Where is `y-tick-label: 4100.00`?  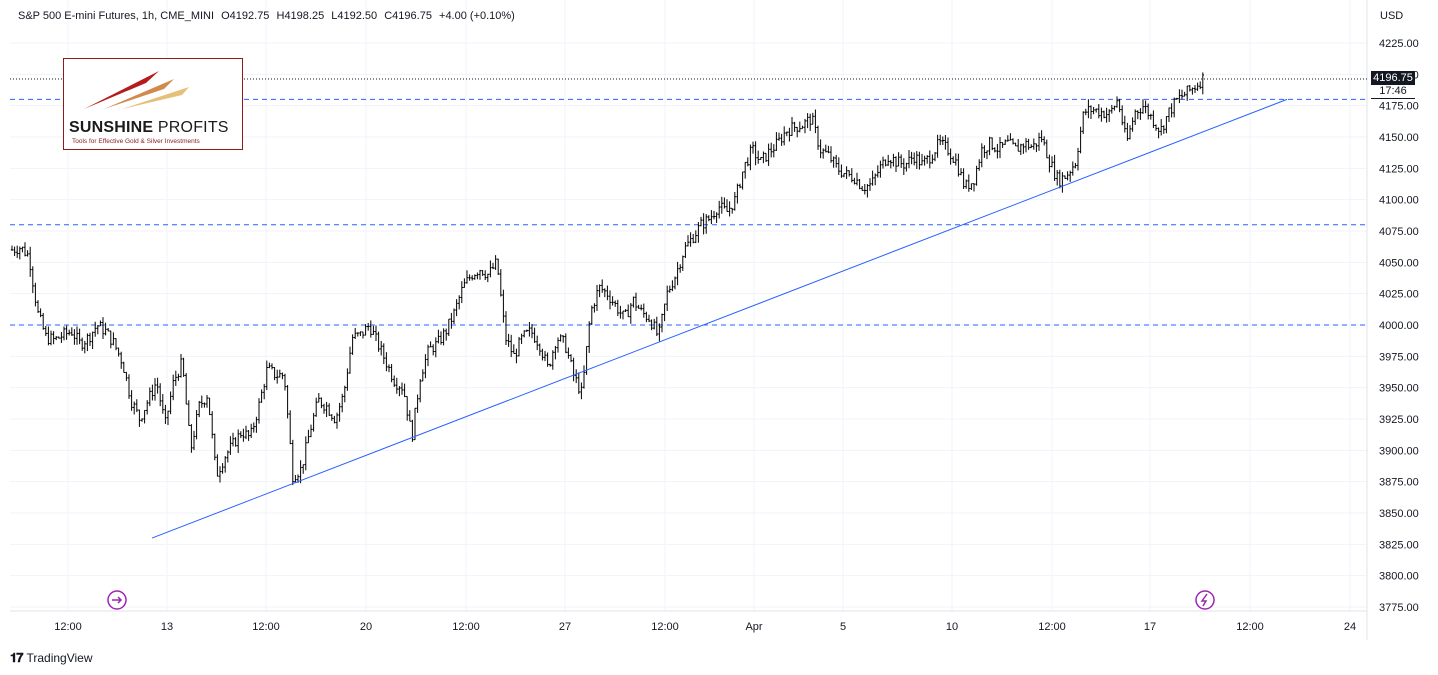
y-tick-label: 4100.00 is located at coordinates (1399, 201).